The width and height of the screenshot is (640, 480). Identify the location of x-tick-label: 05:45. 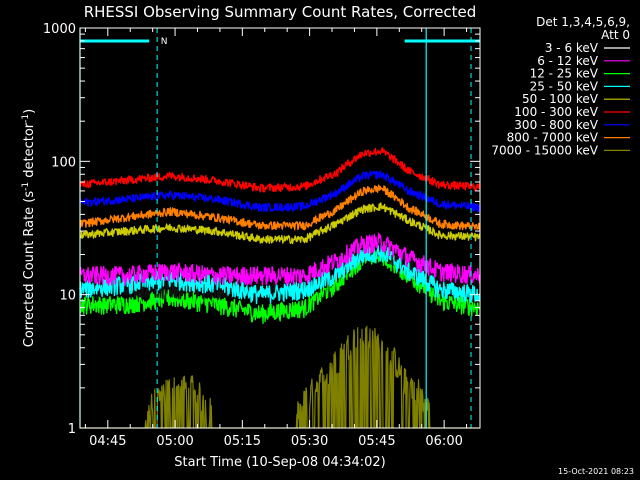
(376, 441).